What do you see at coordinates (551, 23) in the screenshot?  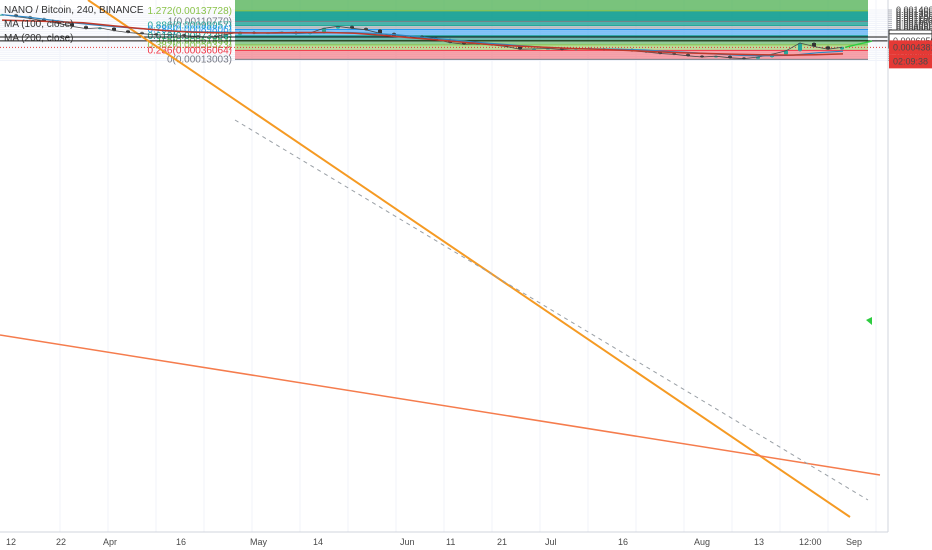 I see `fib-band-1-0.886` at bounding box center [551, 23].